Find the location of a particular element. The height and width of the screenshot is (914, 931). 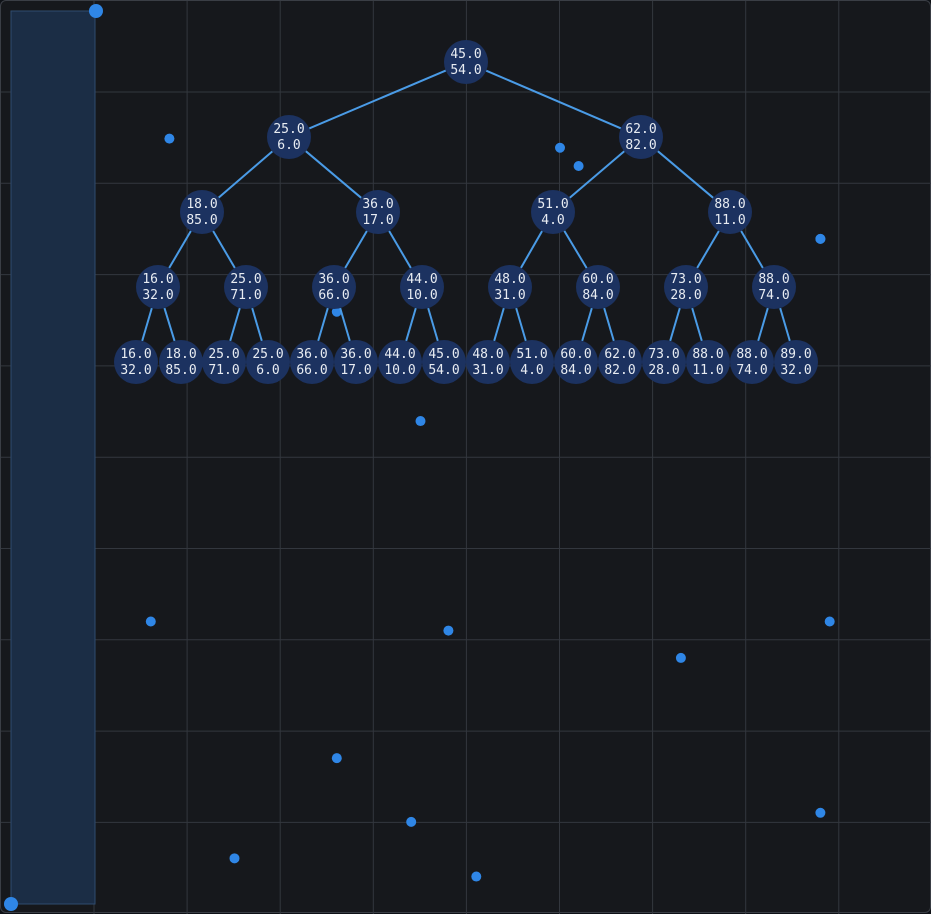

node-label-y: 11.0 is located at coordinates (729, 220).